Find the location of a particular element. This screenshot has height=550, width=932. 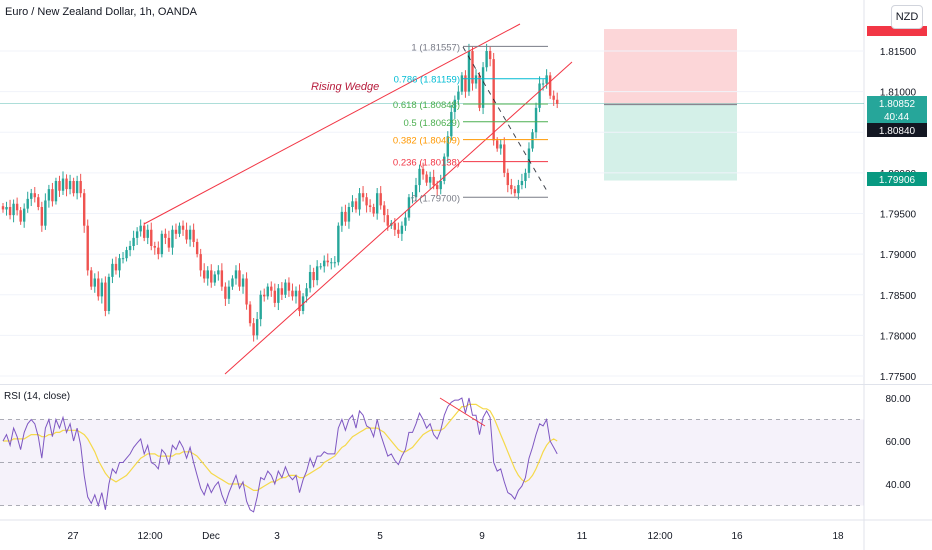

time-tick-label: 12:00 is located at coordinates (659, 536).